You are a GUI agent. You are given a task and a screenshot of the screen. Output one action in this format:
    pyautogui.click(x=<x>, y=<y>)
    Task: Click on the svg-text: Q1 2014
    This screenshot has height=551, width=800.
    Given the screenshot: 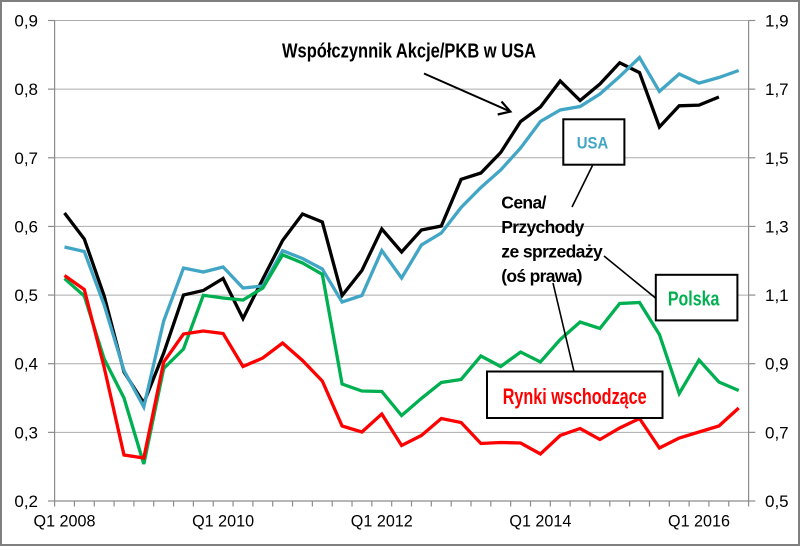 What is the action you would take?
    pyautogui.click(x=540, y=521)
    